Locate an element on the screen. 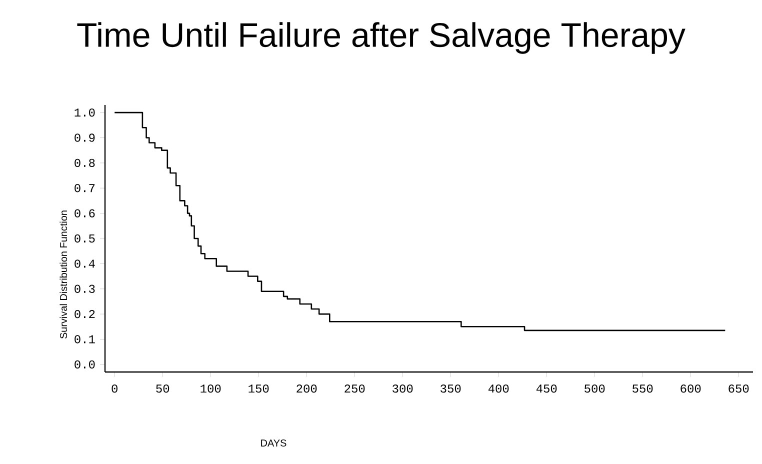 The image size is (762, 464). y-tick-label: 1.0 is located at coordinates (84, 112).